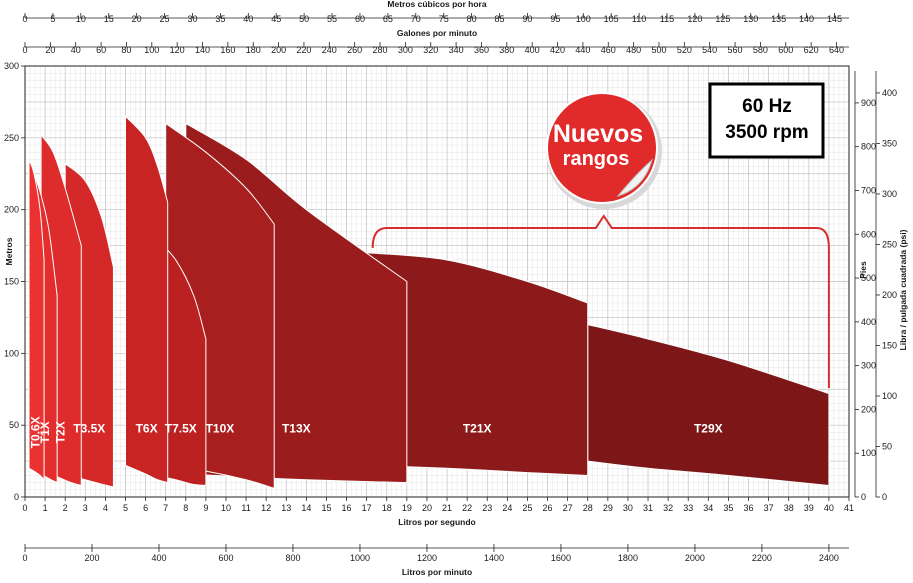 This screenshot has height=583, width=913. I want to click on x-tick-label: 9, so click(205, 508).